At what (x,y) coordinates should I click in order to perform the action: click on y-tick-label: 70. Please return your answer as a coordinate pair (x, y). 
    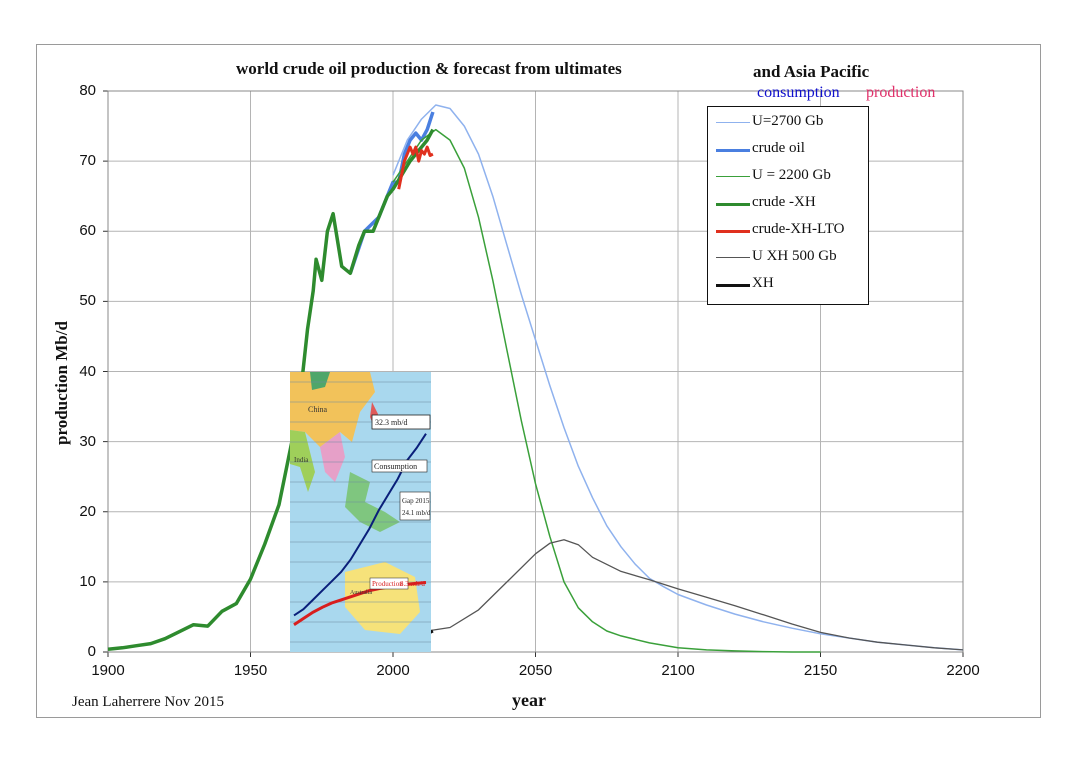
    Looking at the image, I should click on (87, 161).